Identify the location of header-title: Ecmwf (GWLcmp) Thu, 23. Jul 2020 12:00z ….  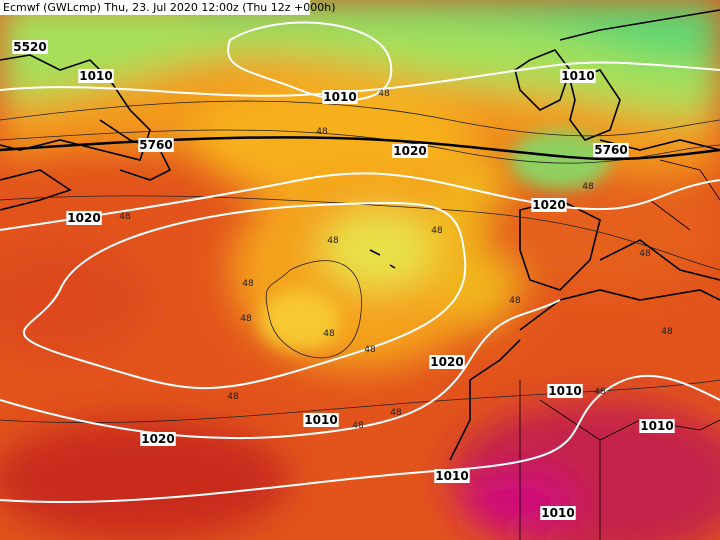
(169, 7).